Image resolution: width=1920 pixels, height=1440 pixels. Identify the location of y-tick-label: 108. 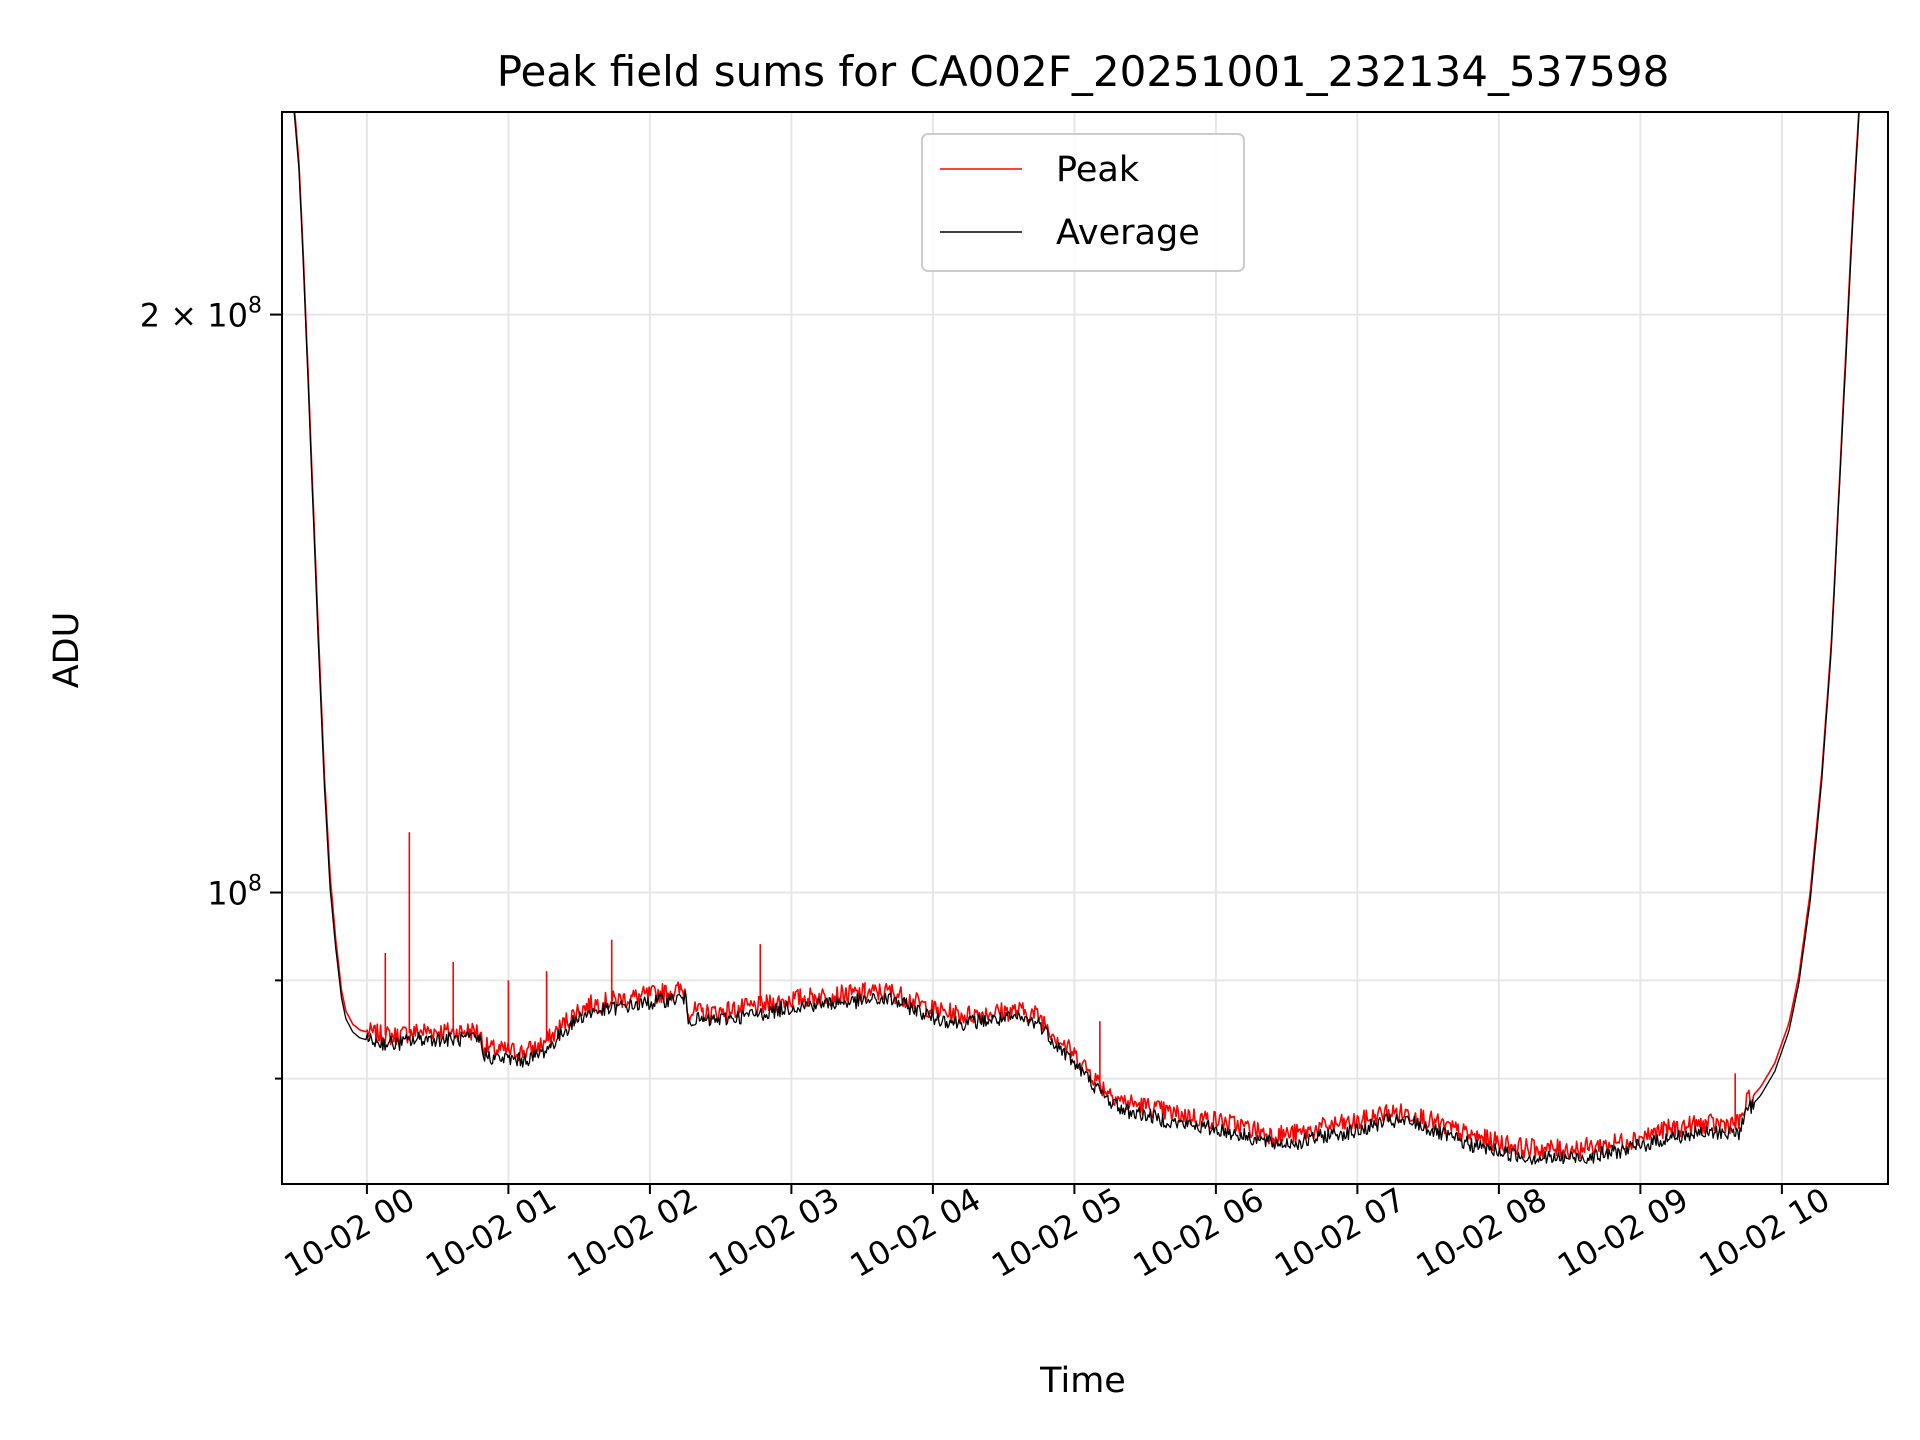
(234, 892).